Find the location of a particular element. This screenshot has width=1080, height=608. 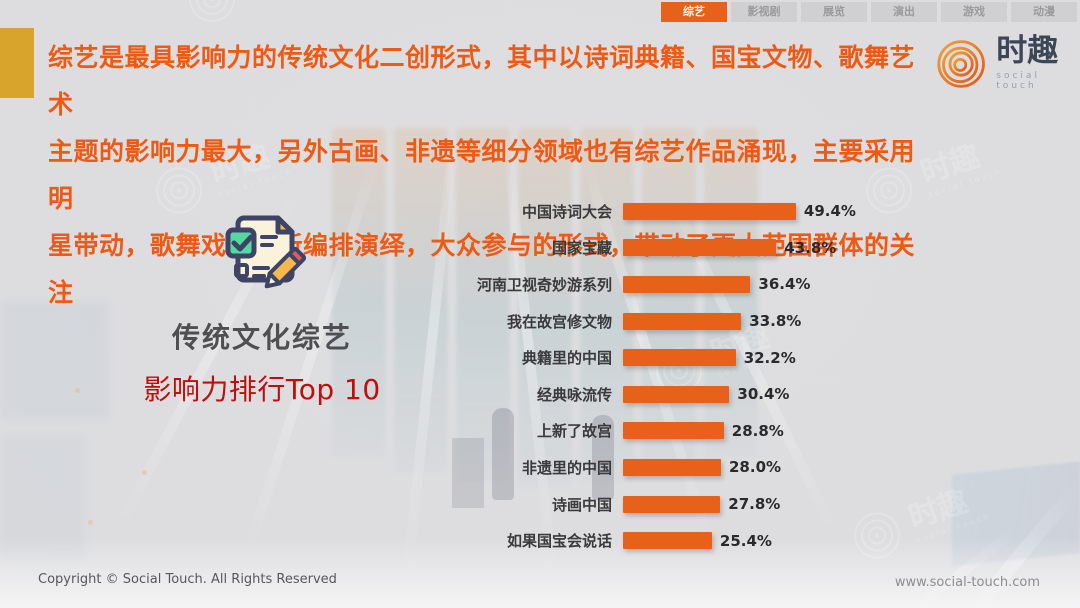

chart-value-label: 28.8% is located at coordinates (757, 430).